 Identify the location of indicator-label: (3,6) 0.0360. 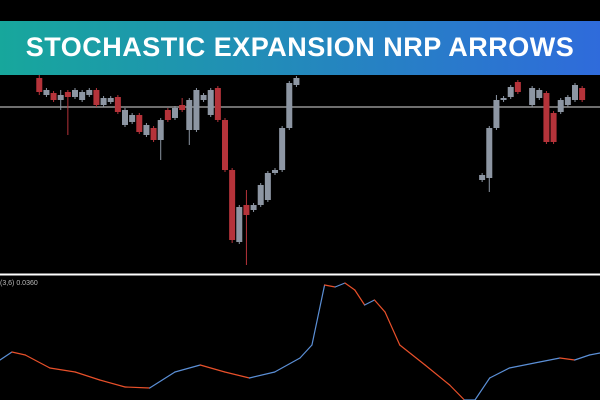
(19, 283).